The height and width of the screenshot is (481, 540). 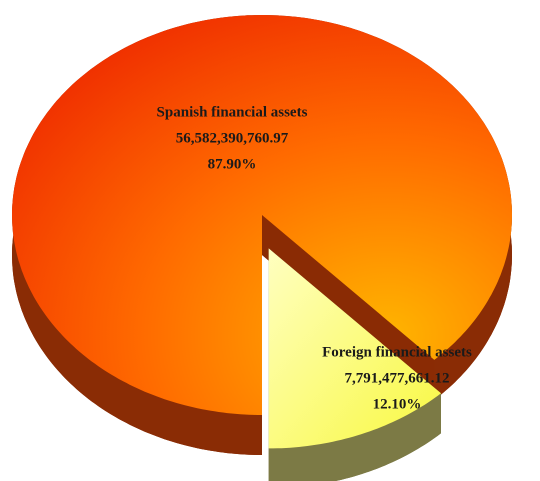 I want to click on slice-value: 56,582,390,760.97, so click(x=232, y=138).